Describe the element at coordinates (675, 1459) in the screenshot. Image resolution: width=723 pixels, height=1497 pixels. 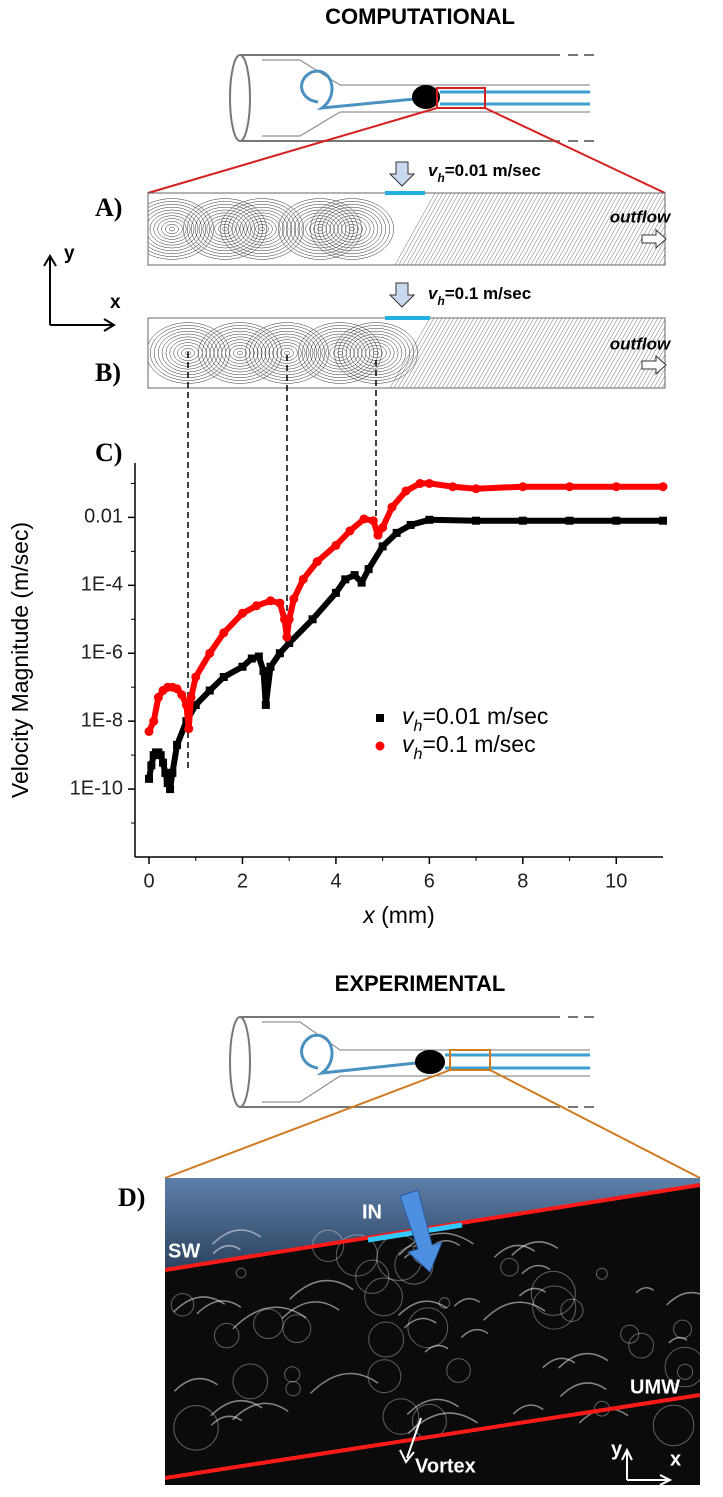
I see `photo-label: x` at that location.